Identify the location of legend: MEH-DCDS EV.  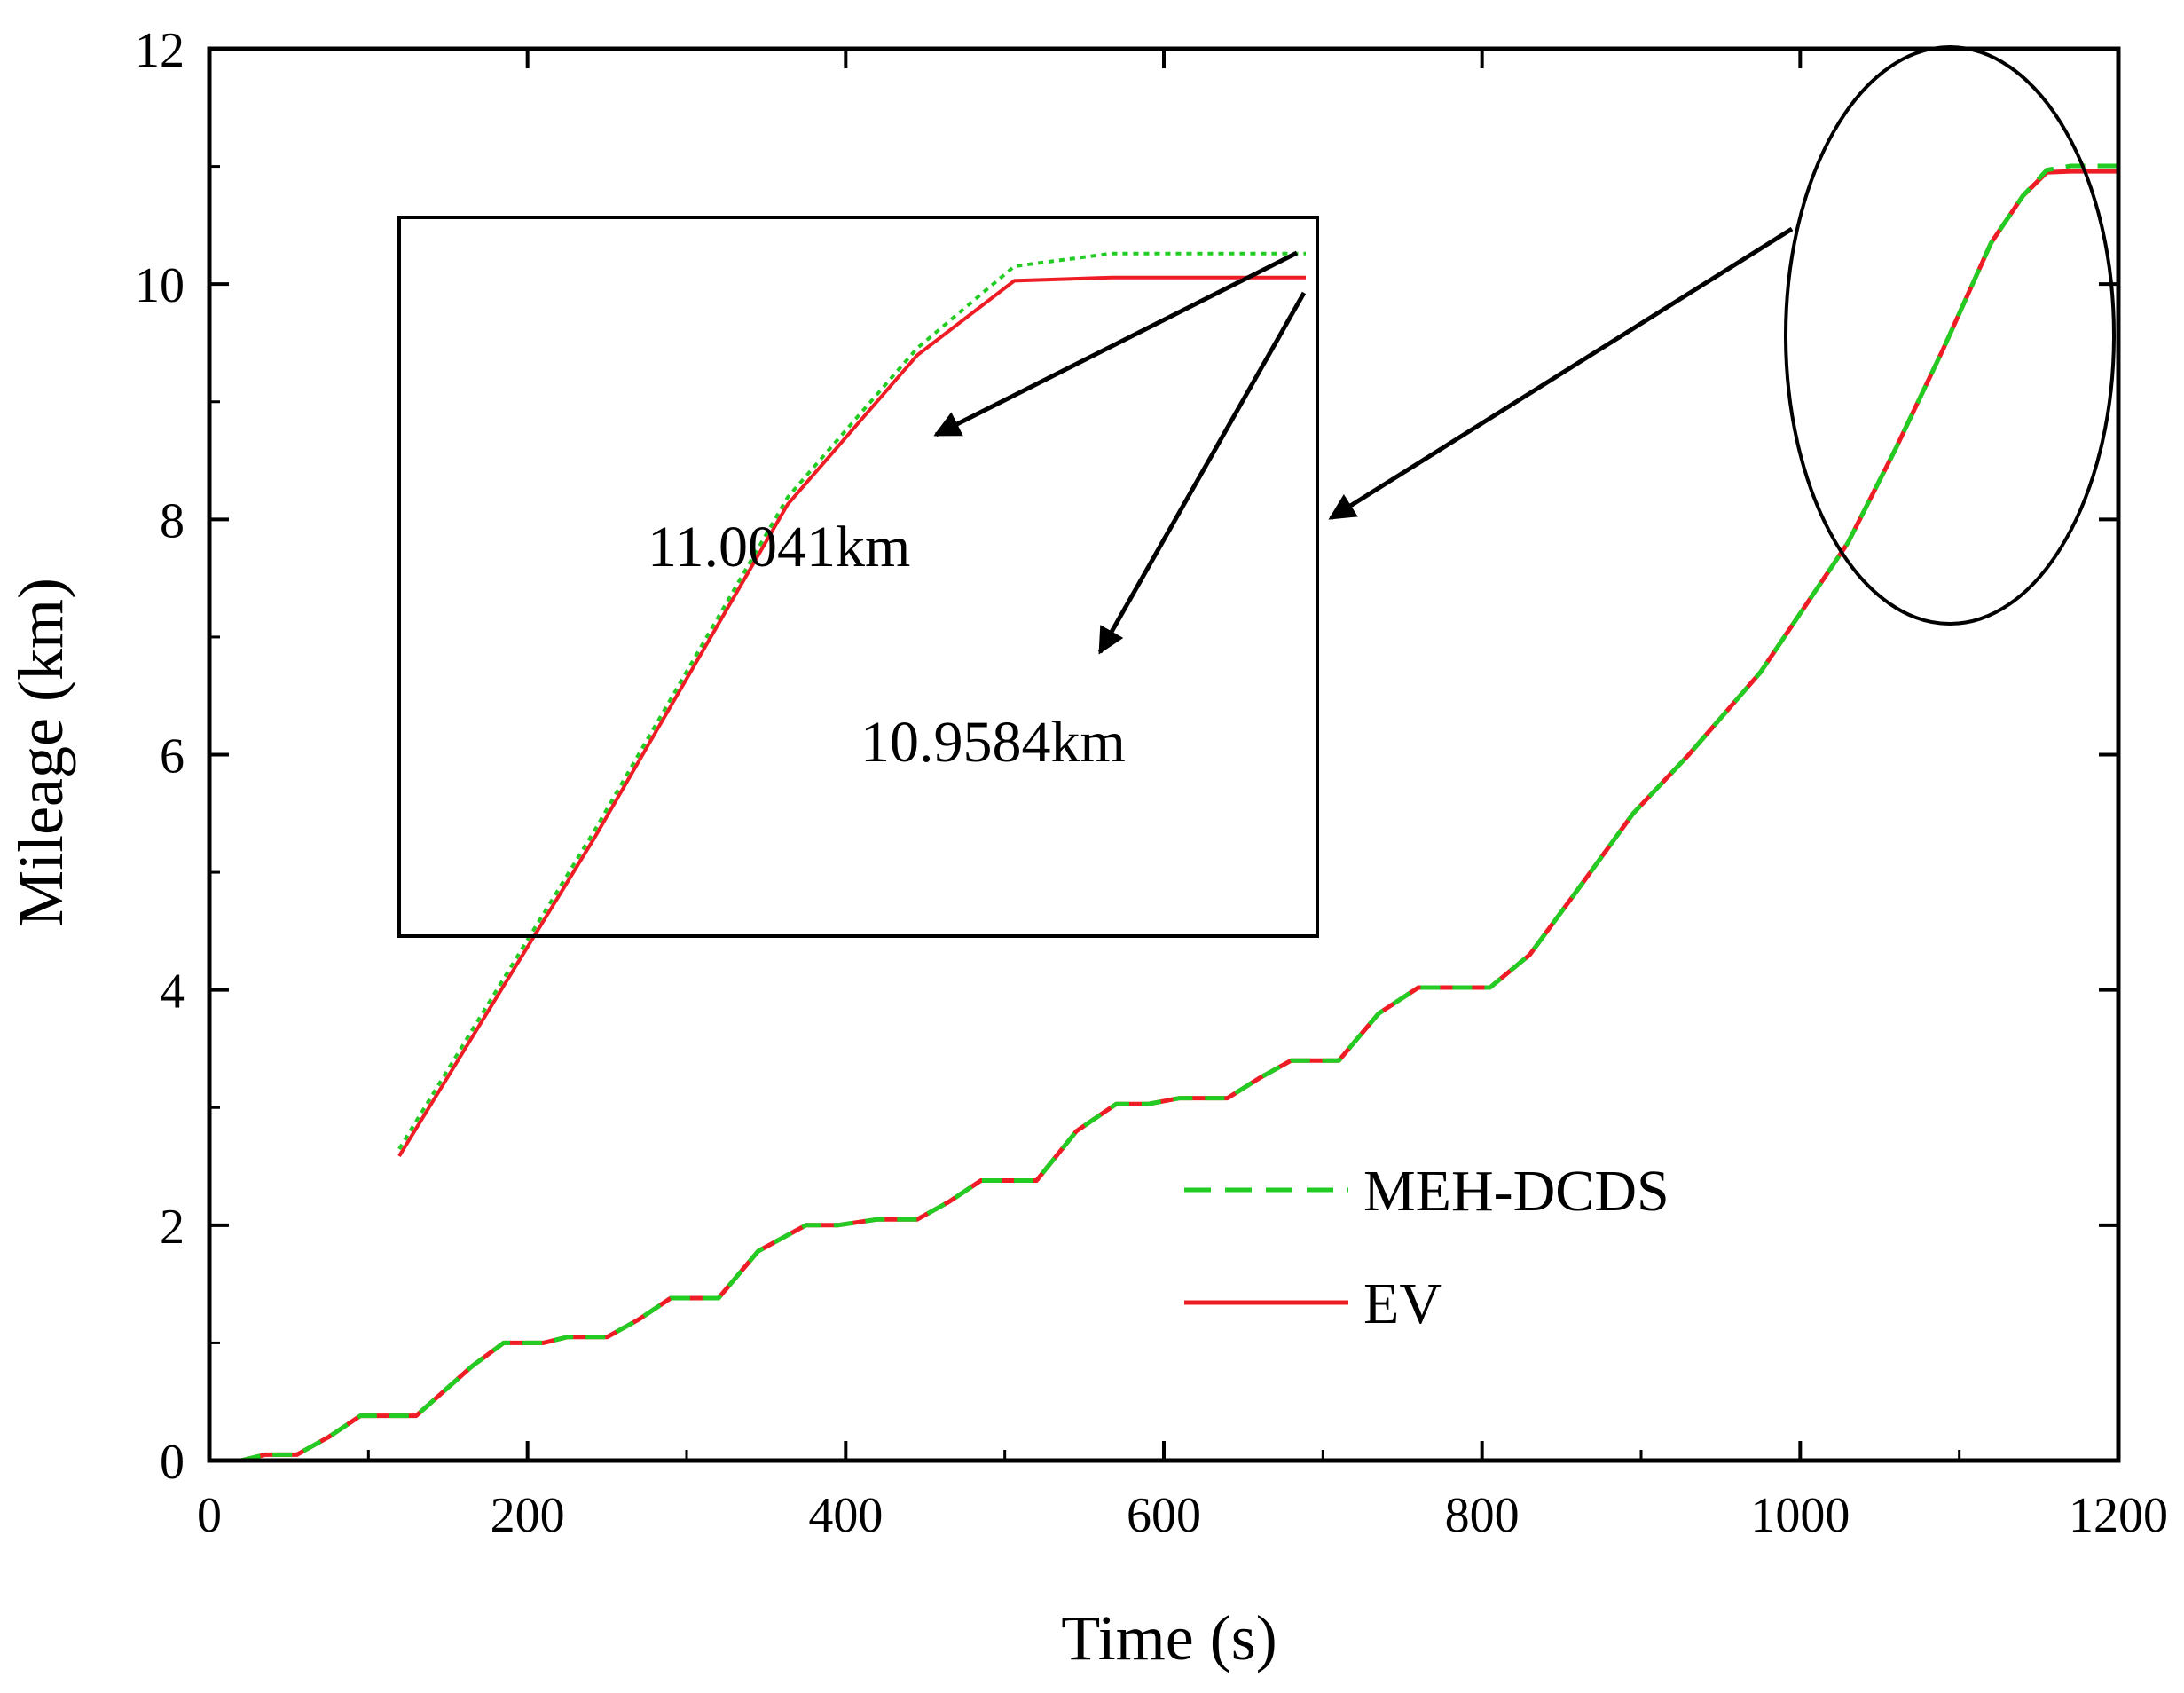
(1426, 1247).